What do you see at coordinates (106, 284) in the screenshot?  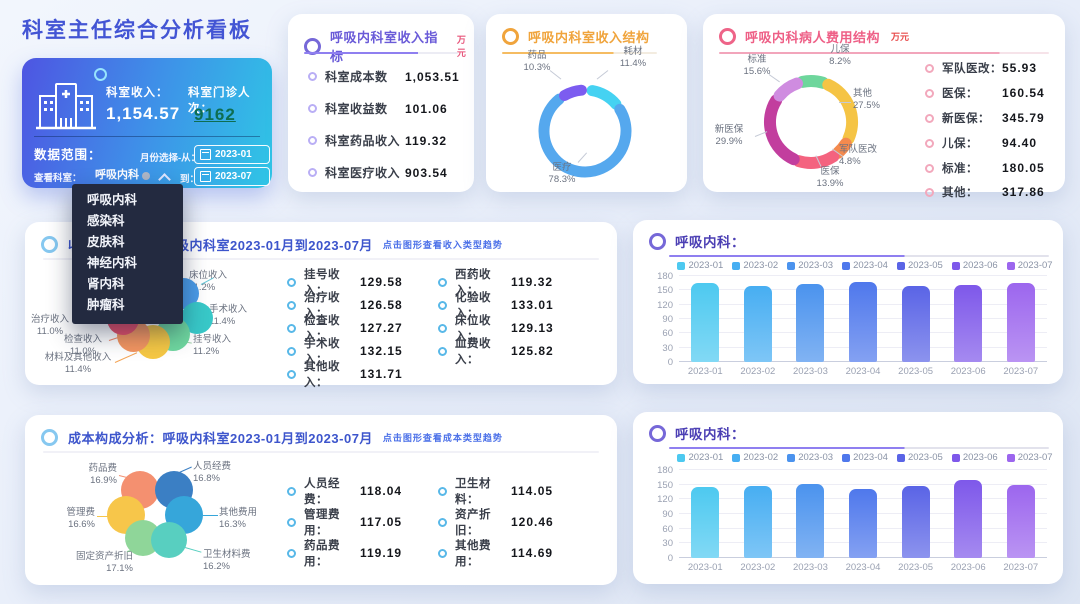 I see `dropdown-option-4: 肾内科` at bounding box center [106, 284].